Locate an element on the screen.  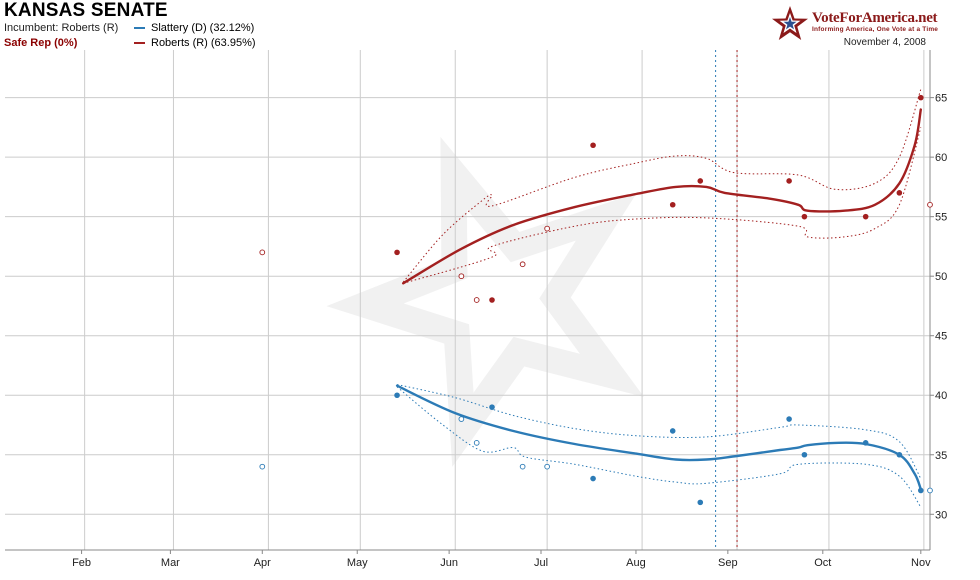
y-tick-label: 40 is located at coordinates (941, 396).